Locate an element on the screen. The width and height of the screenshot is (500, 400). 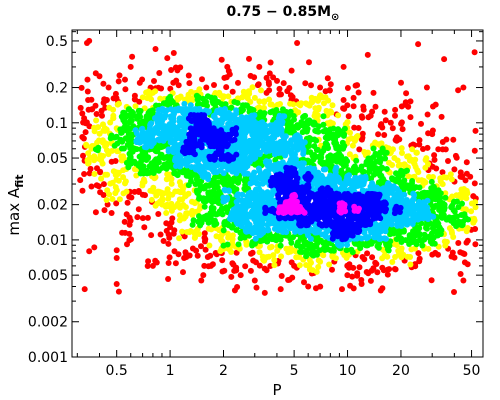
x-tick-label: 0.5 is located at coordinates (117, 371).